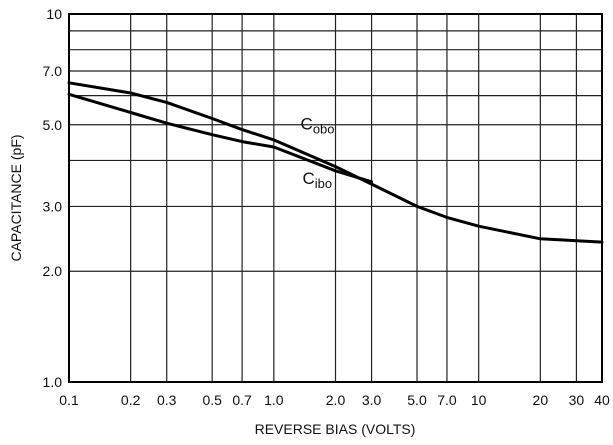 This screenshot has width=613, height=445. I want to click on x-tick-labels: 0.1 0.2 0.3 0.5 0.7 1.0 2.0 3.0 5.0 7.0 10 20 30 40, so click(334, 400).